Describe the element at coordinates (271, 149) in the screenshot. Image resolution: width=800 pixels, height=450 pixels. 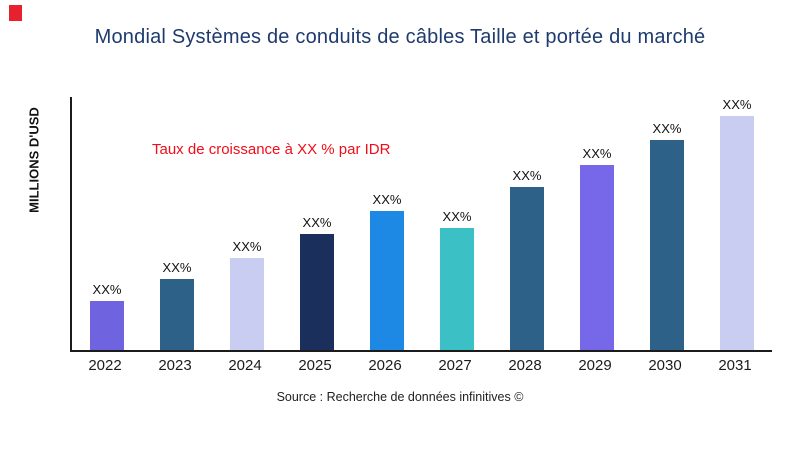
I see `growth-annotation: Taux de croissance à XX % par IDR` at that location.